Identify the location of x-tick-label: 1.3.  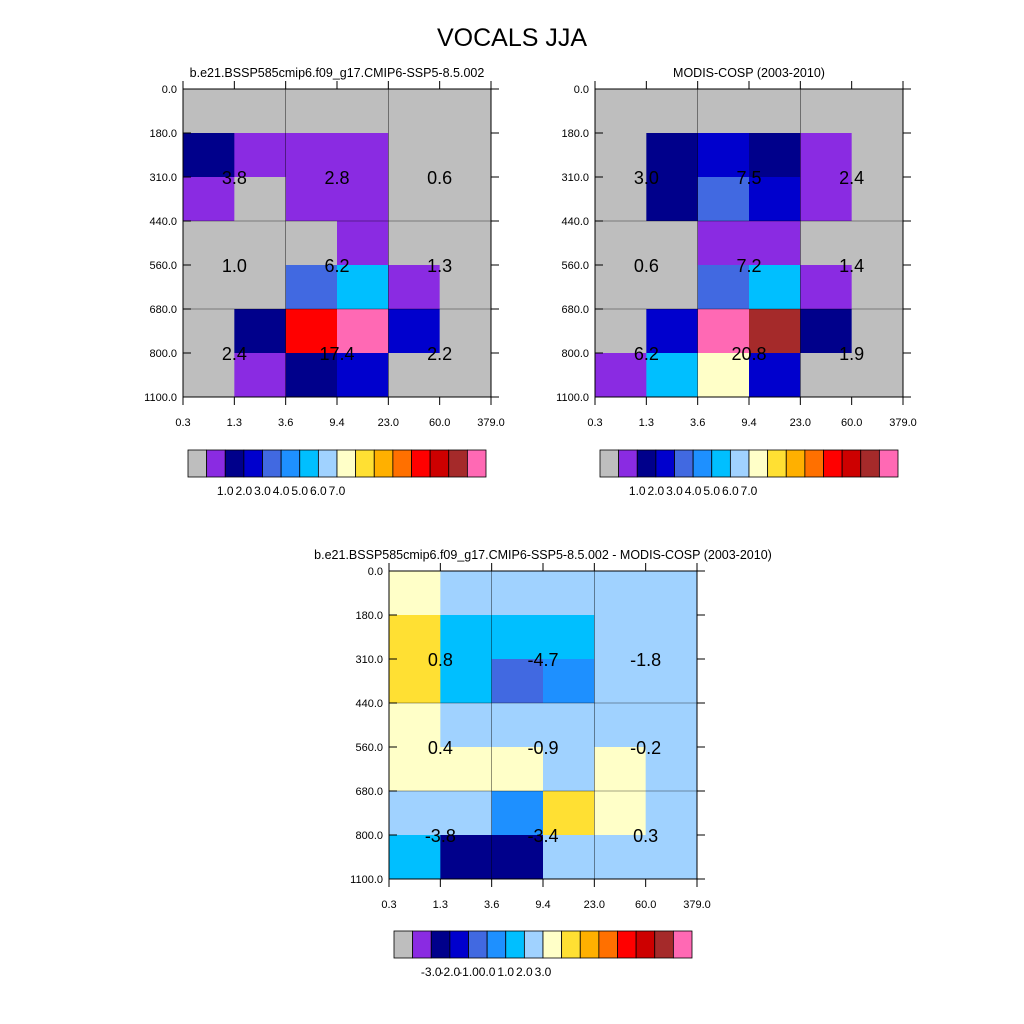
(440, 905).